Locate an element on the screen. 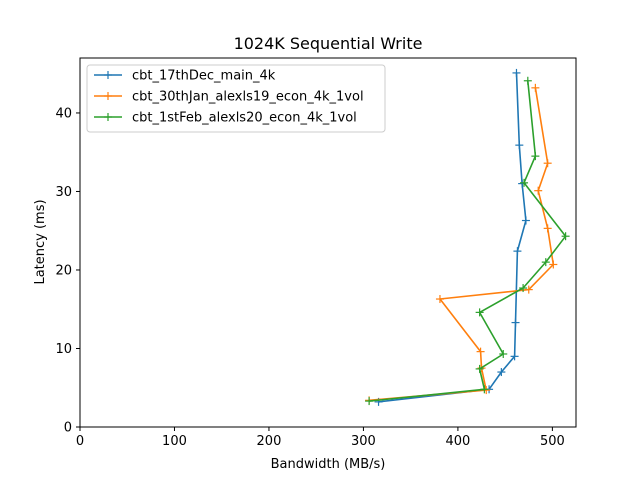 The height and width of the screenshot is (480, 640). x-axis: 0 100 200 300 400 500 is located at coordinates (320, 438).